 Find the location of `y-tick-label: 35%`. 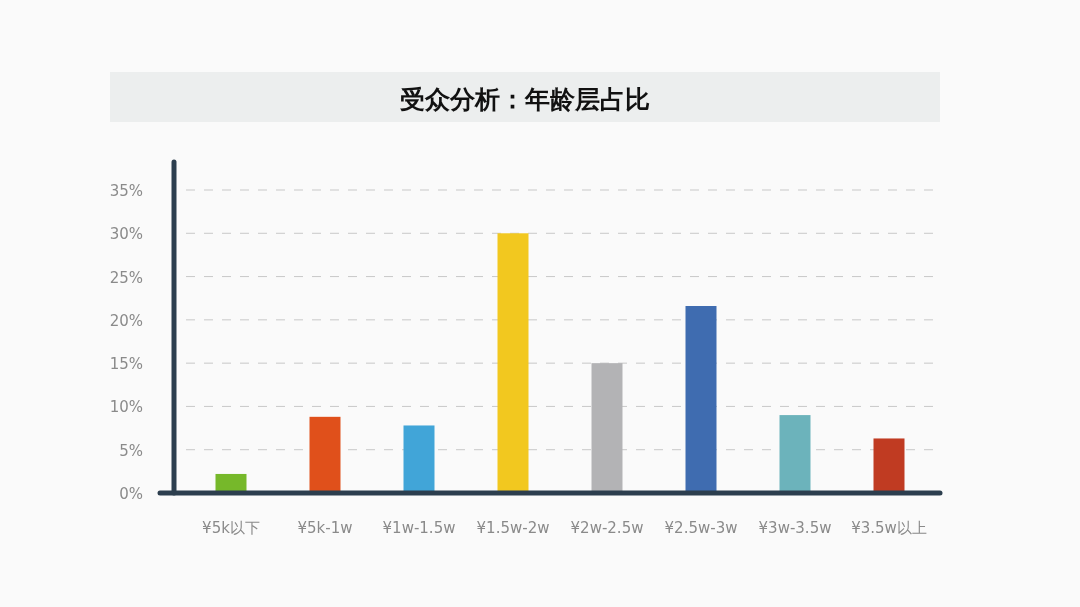

y-tick-label: 35% is located at coordinates (126, 191).